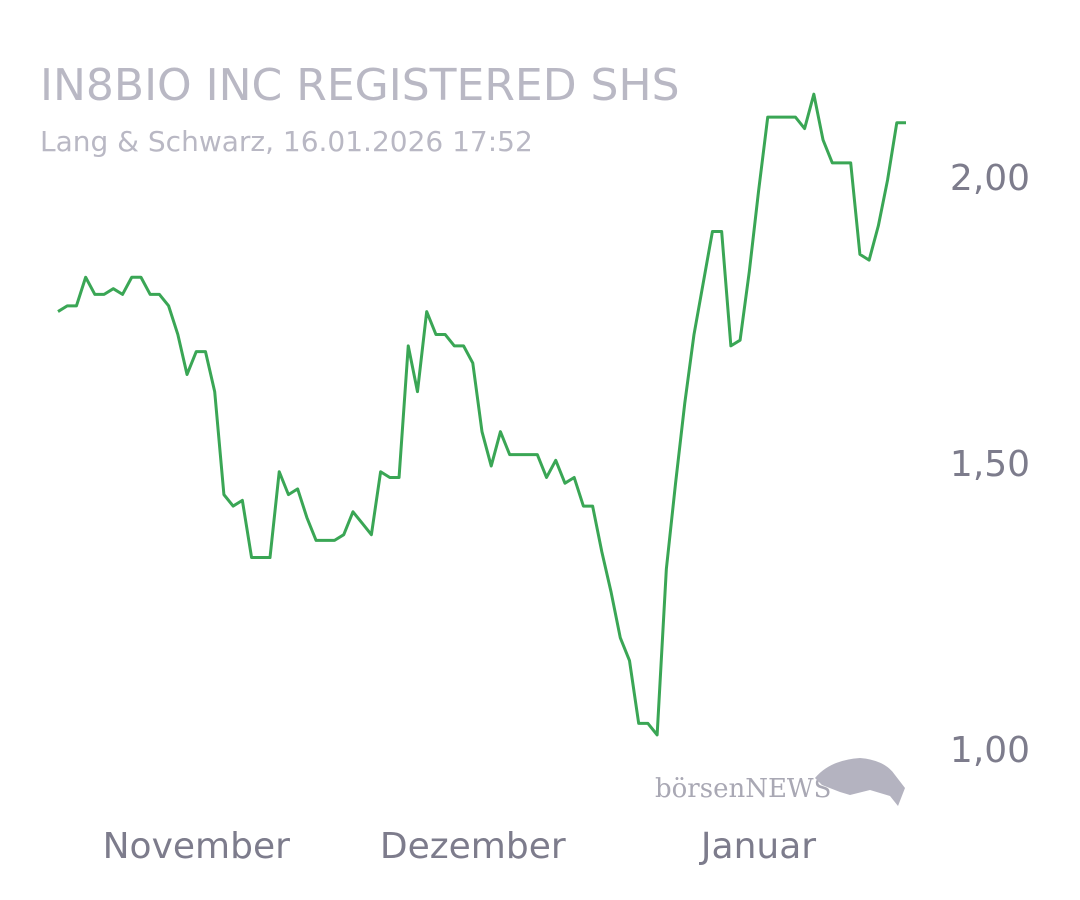  I want to click on x-tick-label: Dezember, so click(473, 846).